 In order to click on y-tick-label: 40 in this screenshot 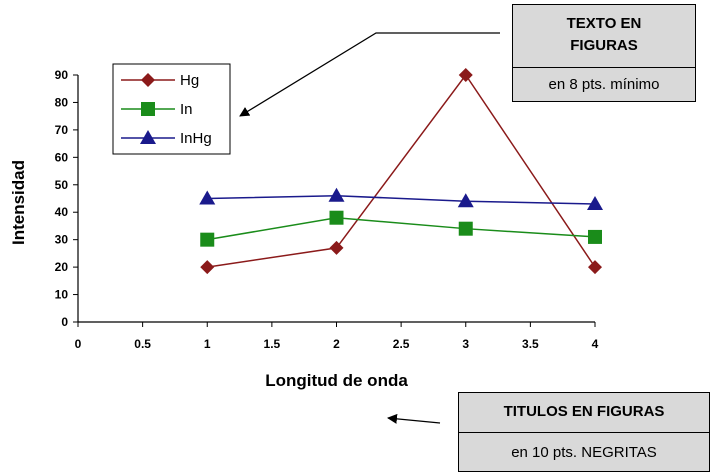, I will do `click(62, 212)`.